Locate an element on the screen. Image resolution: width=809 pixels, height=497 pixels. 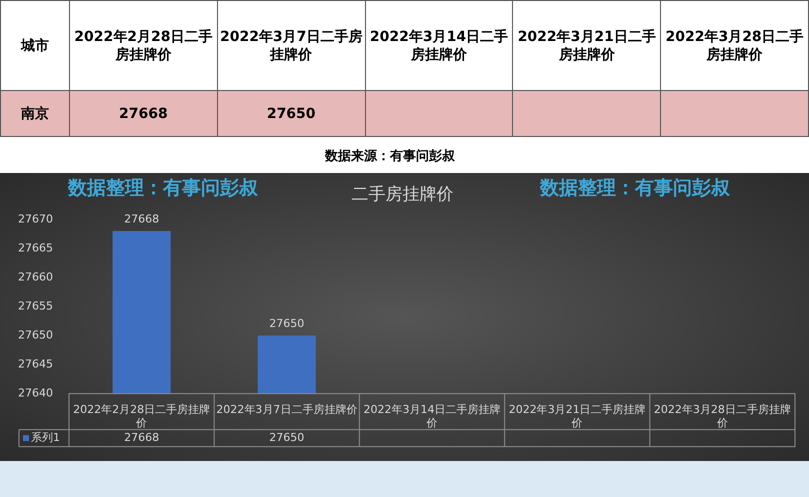
y-tick-label: 27645 is located at coordinates (35, 363).